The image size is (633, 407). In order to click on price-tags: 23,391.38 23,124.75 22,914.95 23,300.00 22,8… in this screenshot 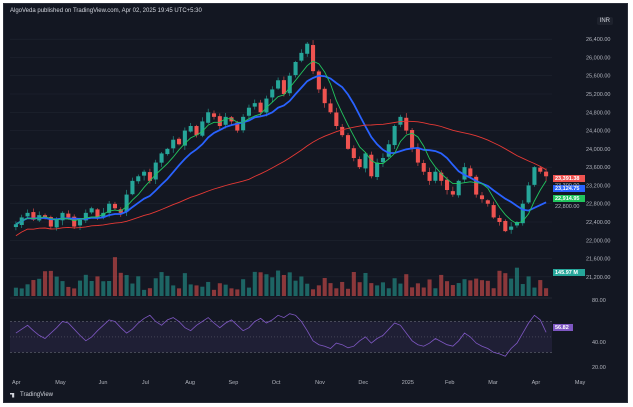, I will do `click(569, 225)`.